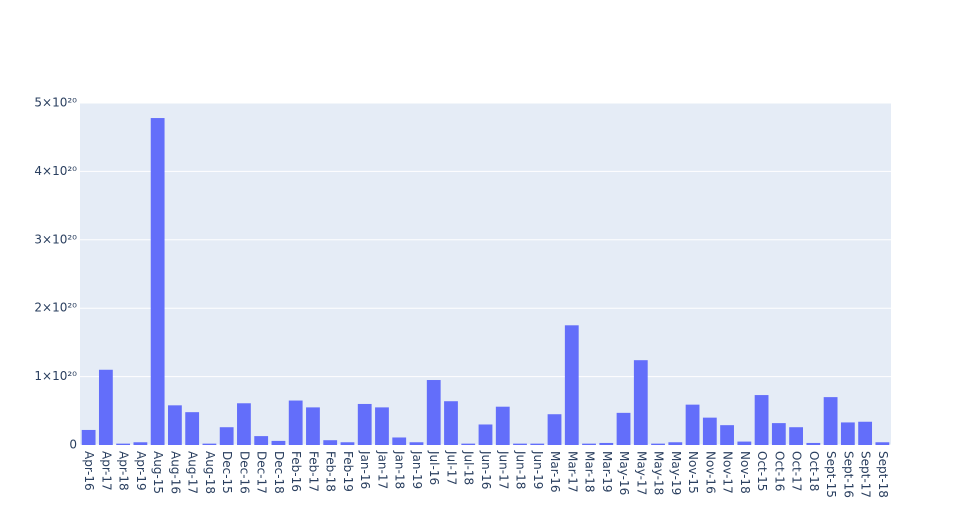 The height and width of the screenshot is (525, 971). Describe the element at coordinates (55, 376) in the screenshot. I see `y-tick-label: 1×10²⁰` at that location.